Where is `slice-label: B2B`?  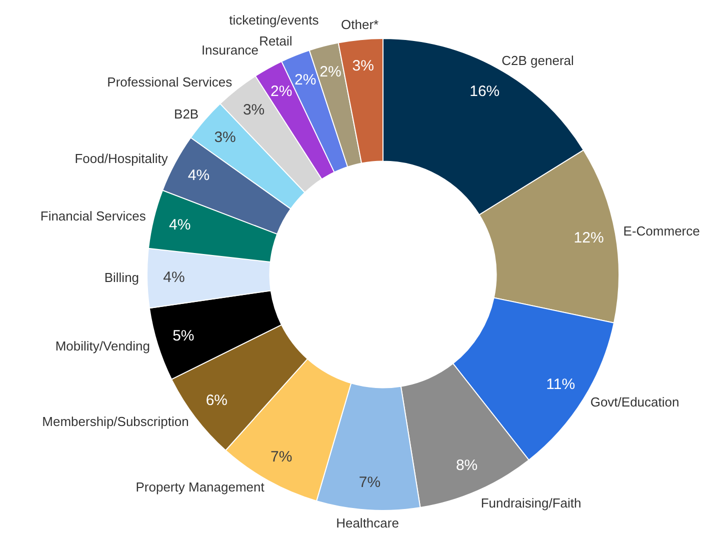
slice-label: B2B is located at coordinates (186, 114).